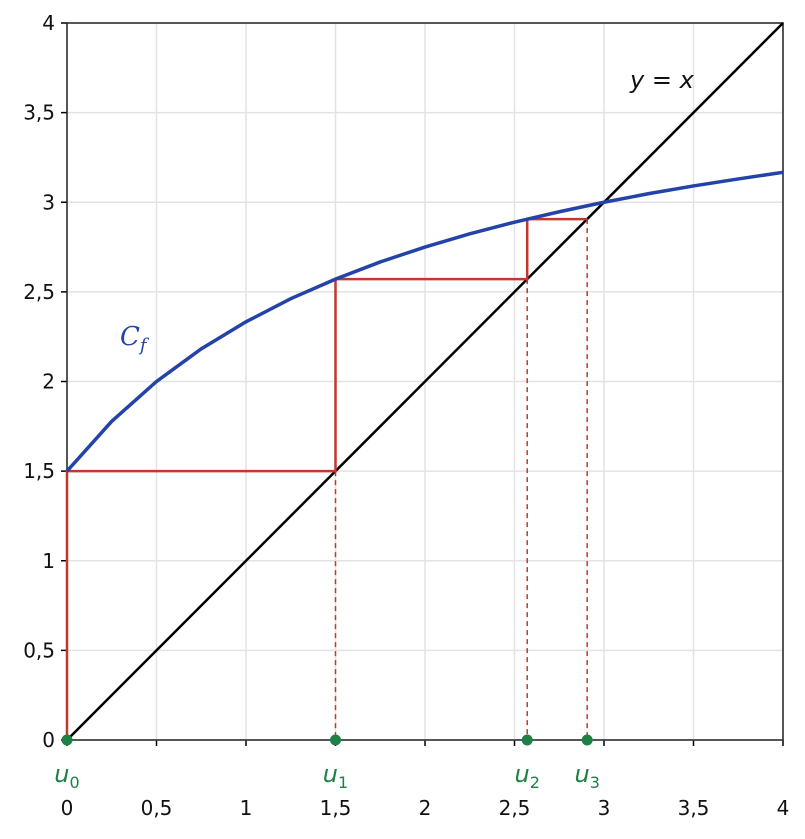 This screenshot has height=839, width=805. What do you see at coordinates (694, 808) in the screenshot?
I see `x-tick-label: 3,5` at bounding box center [694, 808].